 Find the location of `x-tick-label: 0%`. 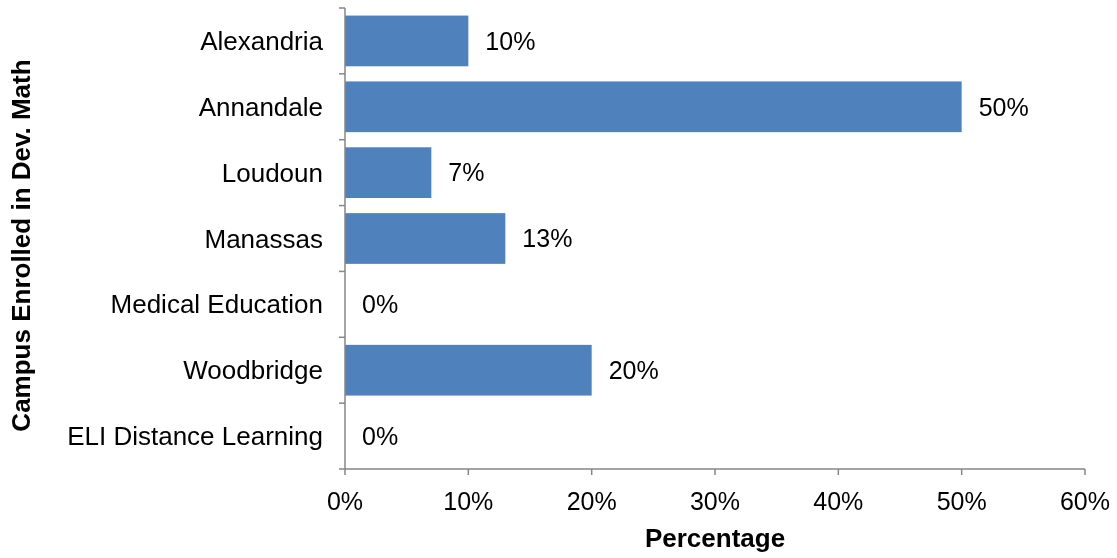

x-tick-label: 0% is located at coordinates (345, 500).